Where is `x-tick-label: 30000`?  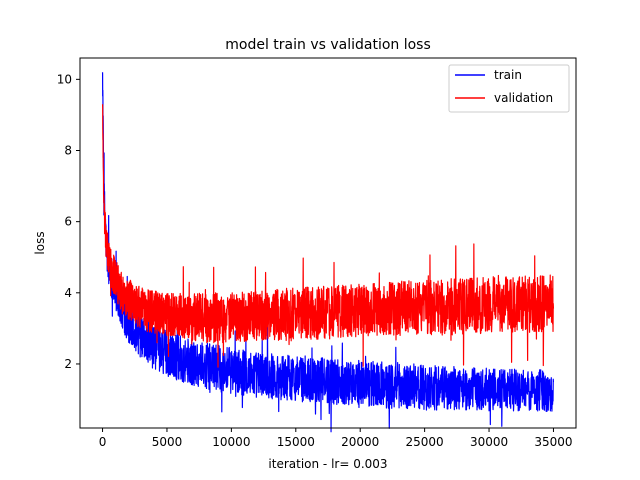 x-tick-label: 30000 is located at coordinates (489, 442).